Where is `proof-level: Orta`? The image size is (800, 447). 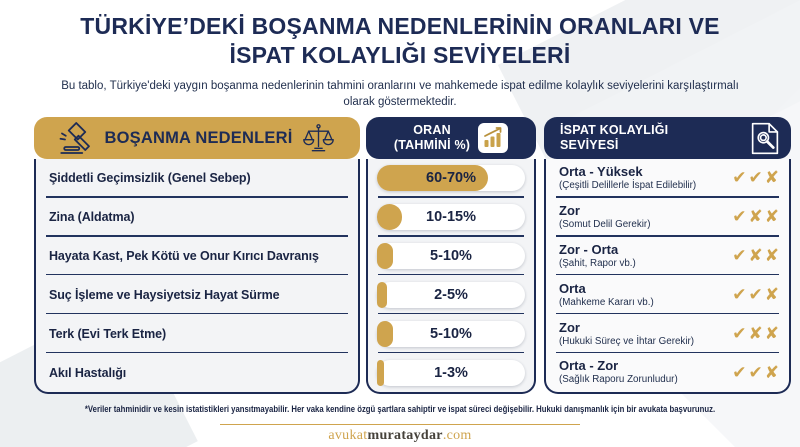
proof-level: Orta is located at coordinates (572, 288).